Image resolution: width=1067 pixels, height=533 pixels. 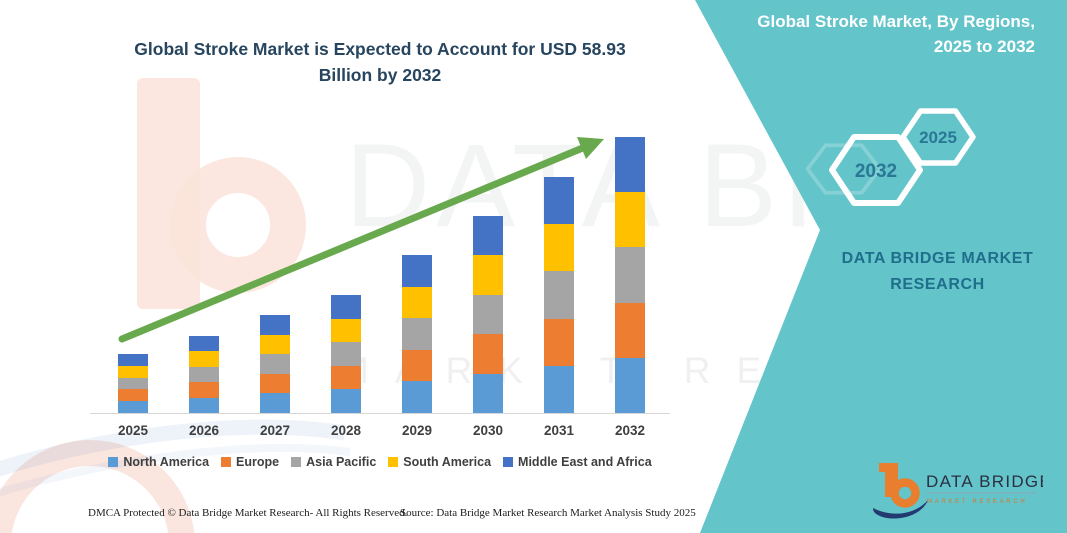 What do you see at coordinates (630, 220) in the screenshot?
I see `bar-segment-2032-south-america` at bounding box center [630, 220].